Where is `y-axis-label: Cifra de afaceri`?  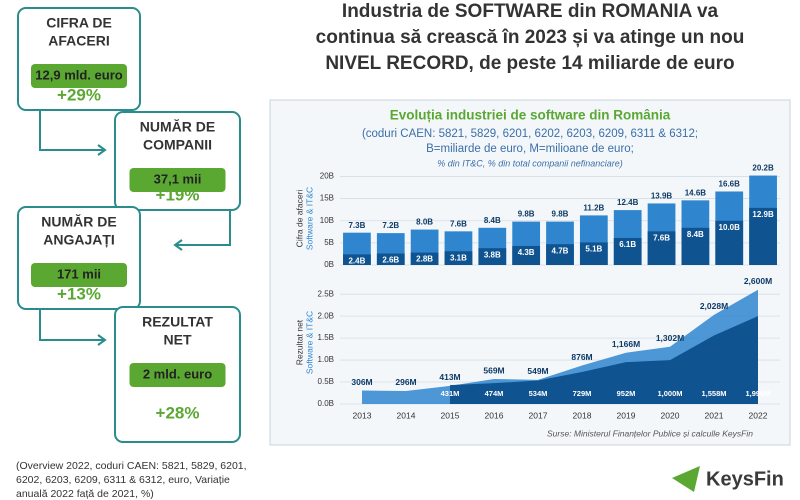 y-axis-label: Cifra de afaceri is located at coordinates (299, 219).